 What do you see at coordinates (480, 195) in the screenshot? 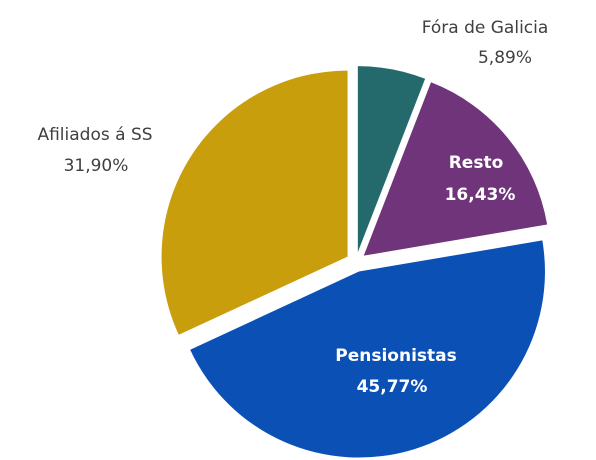
I see `slice-value-label: 16,43%` at bounding box center [480, 195].